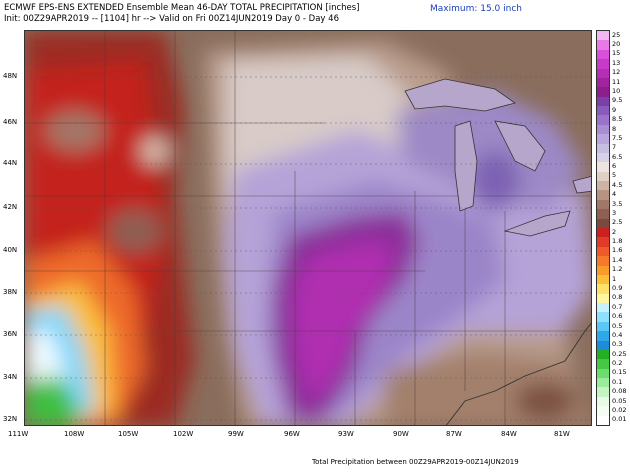  I want to click on lon-label-81W: 81W, so click(562, 434).